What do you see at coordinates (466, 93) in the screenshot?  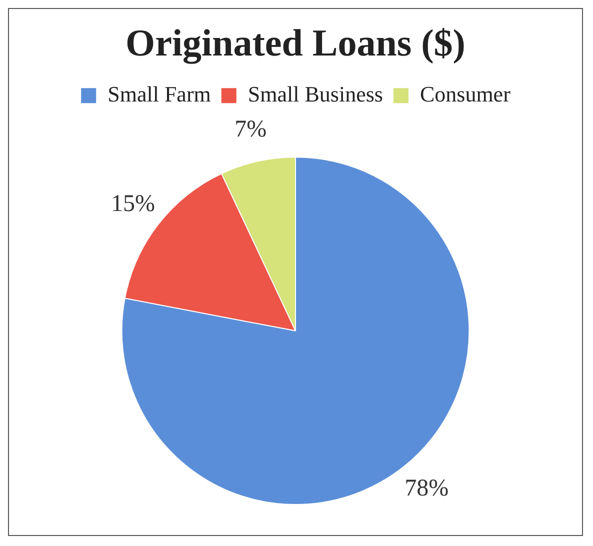 I see `legend-label: Consumer` at bounding box center [466, 93].